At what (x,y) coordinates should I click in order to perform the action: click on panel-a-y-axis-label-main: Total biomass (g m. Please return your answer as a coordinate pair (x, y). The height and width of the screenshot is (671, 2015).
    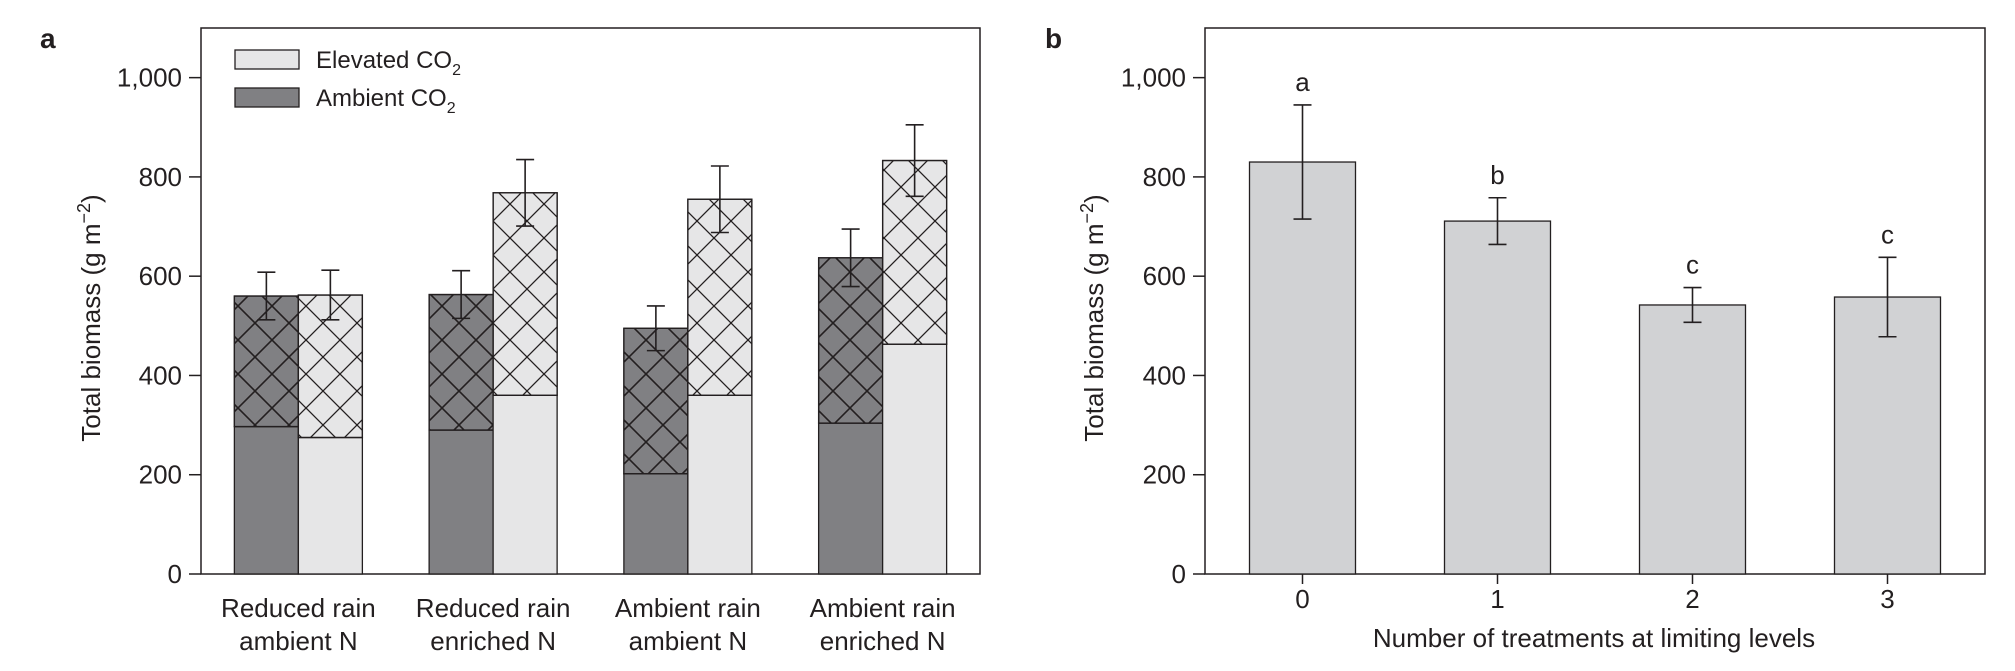
    Looking at the image, I should click on (91, 333).